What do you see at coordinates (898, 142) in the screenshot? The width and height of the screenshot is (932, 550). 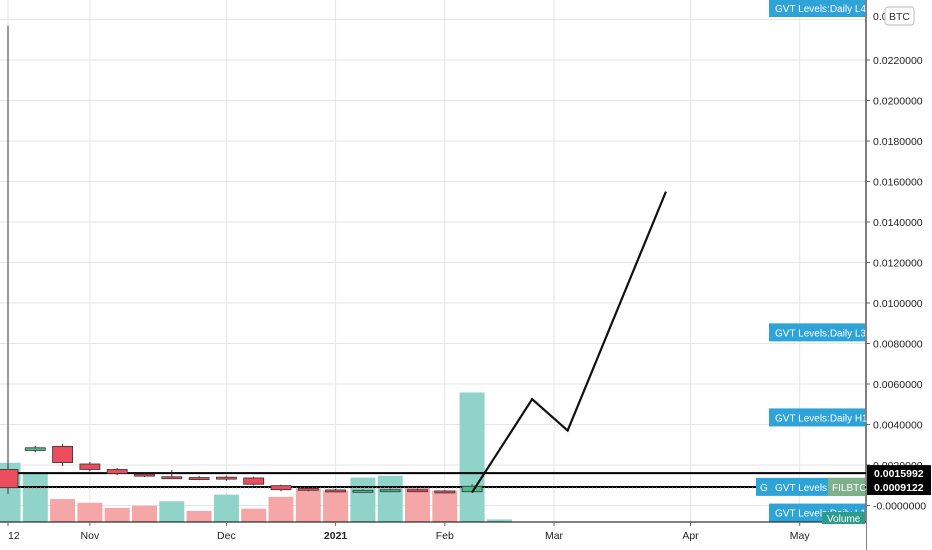 I see `price-tick-label: 0.0180000` at bounding box center [898, 142].